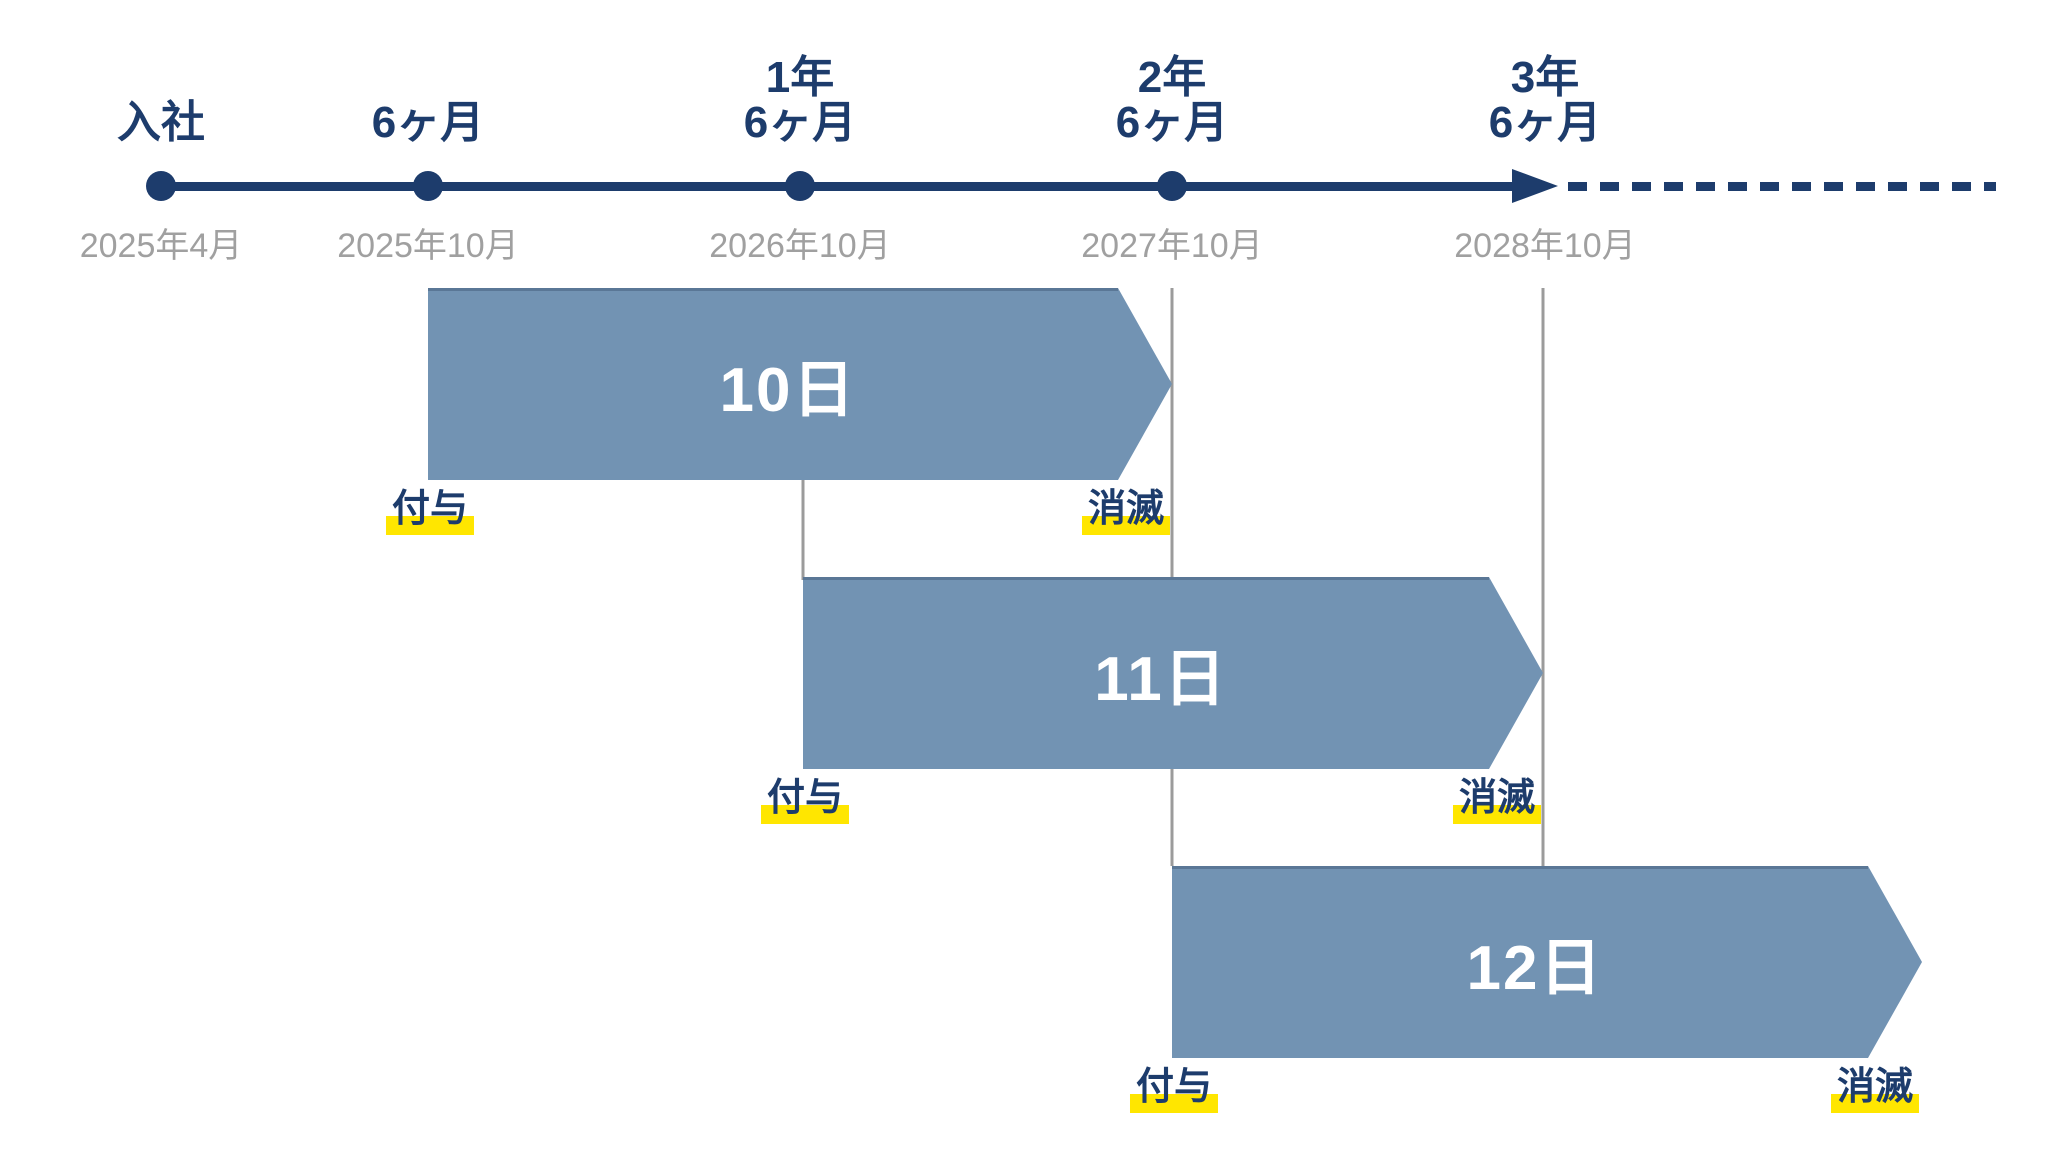  Describe the element at coordinates (1543, 577) in the screenshot. I see `connector-line-3y6m` at that location.